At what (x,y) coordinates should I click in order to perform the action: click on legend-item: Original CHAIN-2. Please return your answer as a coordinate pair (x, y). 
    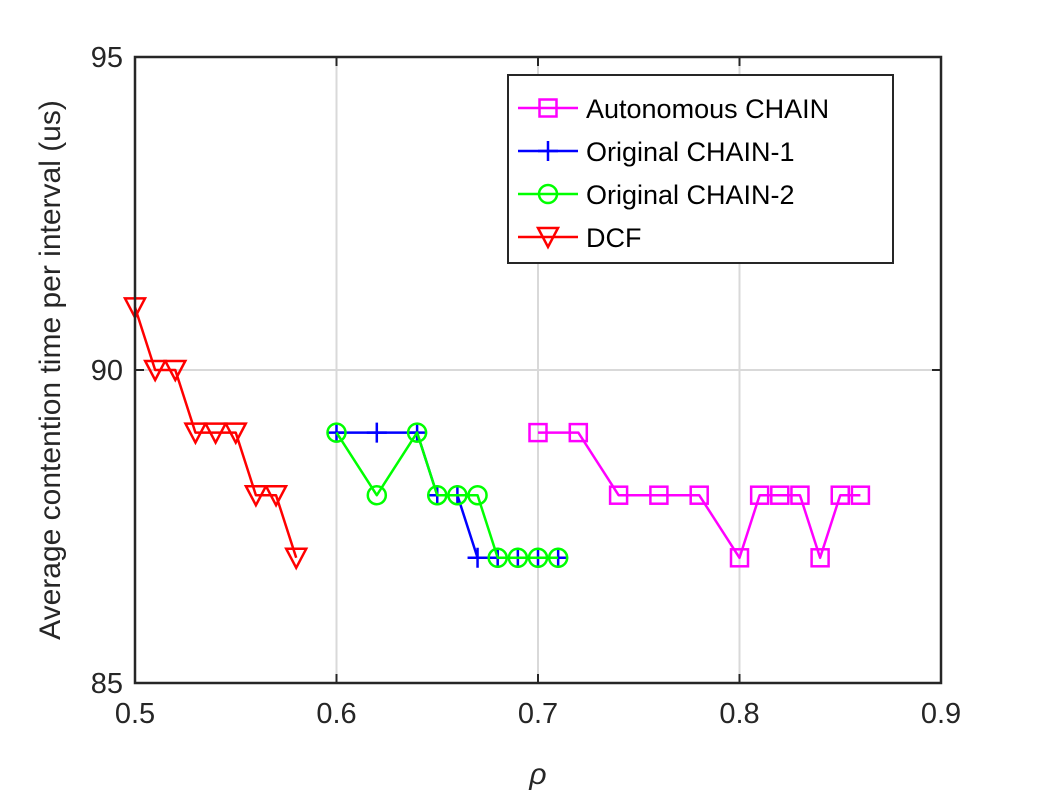
    Looking at the image, I should click on (656, 195).